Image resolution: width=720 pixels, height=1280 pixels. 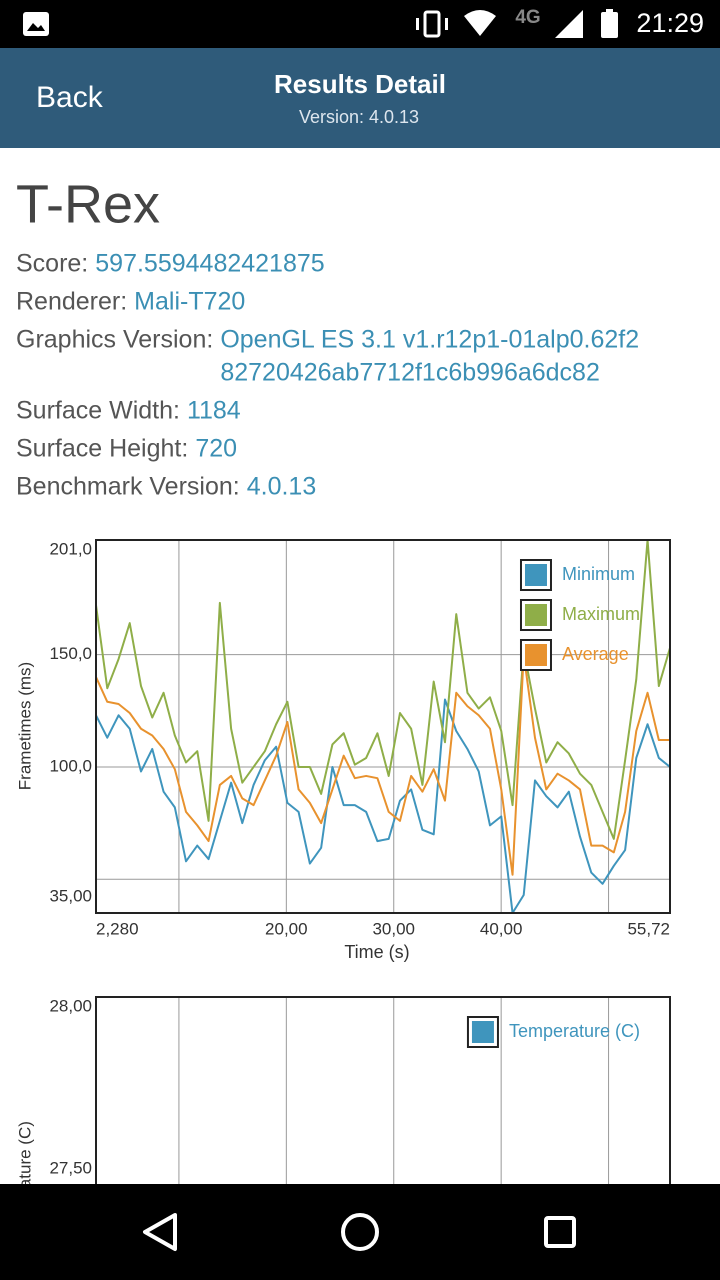 I want to click on detail-value: OpenGL ES 3.1 v1.r12p1-01alp0.62f2, so click(x=429, y=340).